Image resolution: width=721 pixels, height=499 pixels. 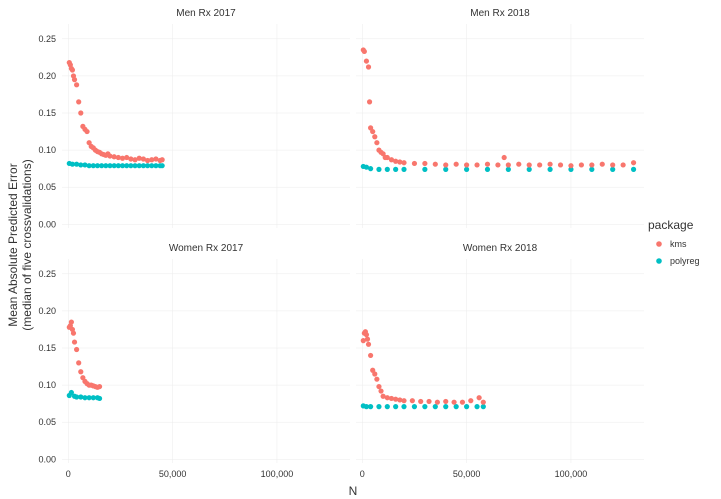 What do you see at coordinates (47, 113) in the screenshot?
I see `y-tick-label: 0.15` at bounding box center [47, 113].